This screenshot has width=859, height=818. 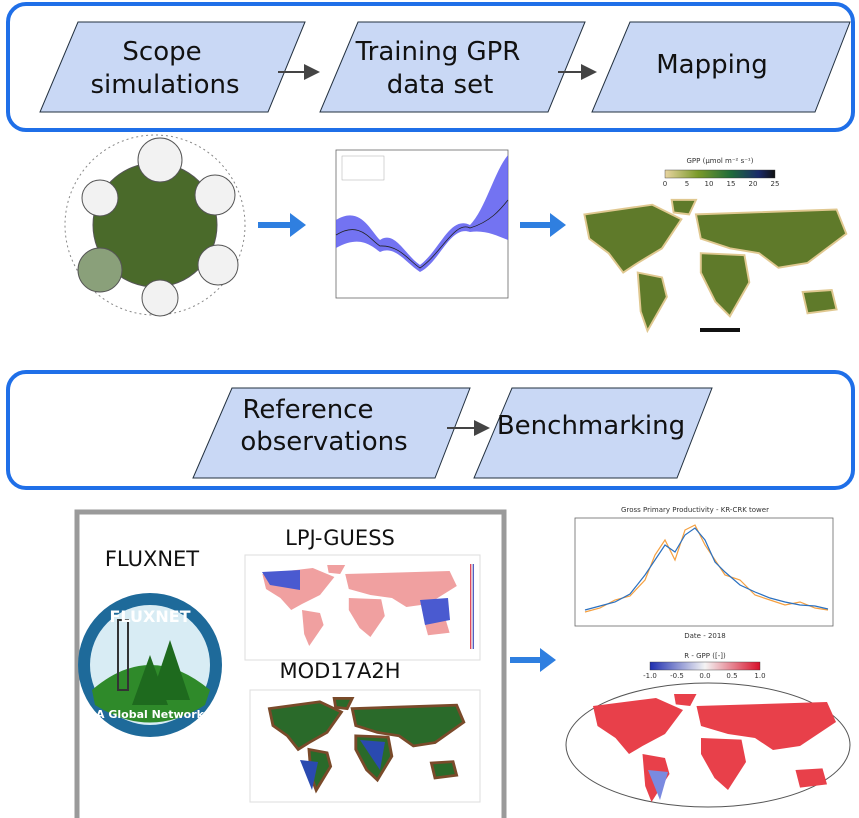 What do you see at coordinates (753, 184) in the screenshot?
I see `colorbar-tick: 20` at bounding box center [753, 184].